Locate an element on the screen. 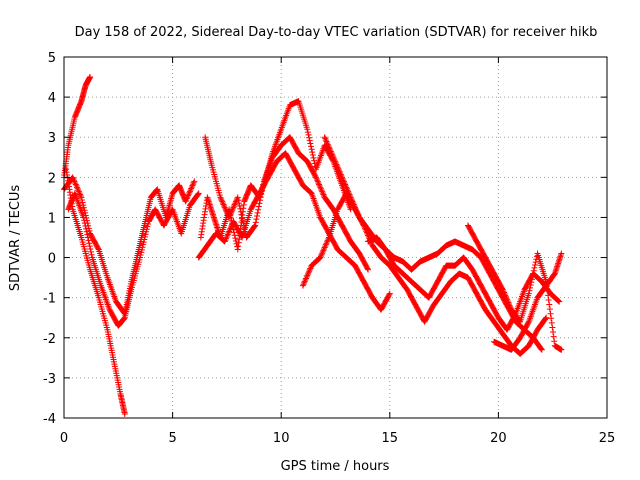 The width and height of the screenshot is (640, 480). y-tick-label: -2 is located at coordinates (49, 339).